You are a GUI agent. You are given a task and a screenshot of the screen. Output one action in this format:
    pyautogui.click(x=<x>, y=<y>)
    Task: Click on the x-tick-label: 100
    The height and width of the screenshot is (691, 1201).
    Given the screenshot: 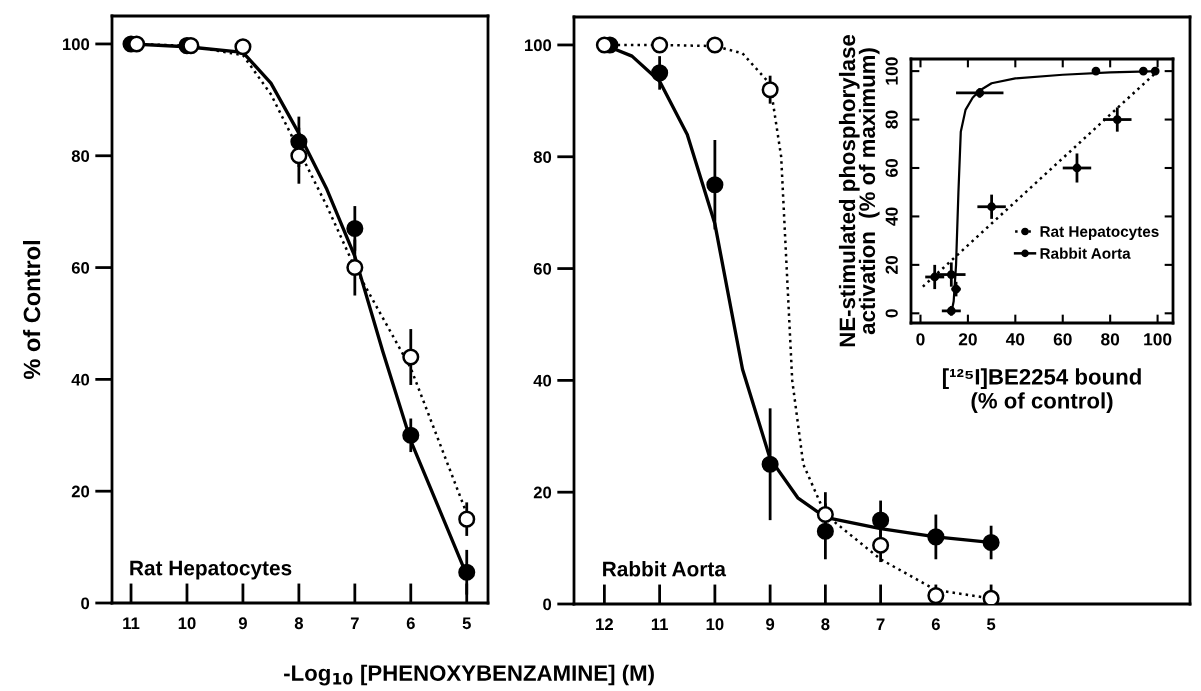 What is the action you would take?
    pyautogui.click(x=1158, y=339)
    